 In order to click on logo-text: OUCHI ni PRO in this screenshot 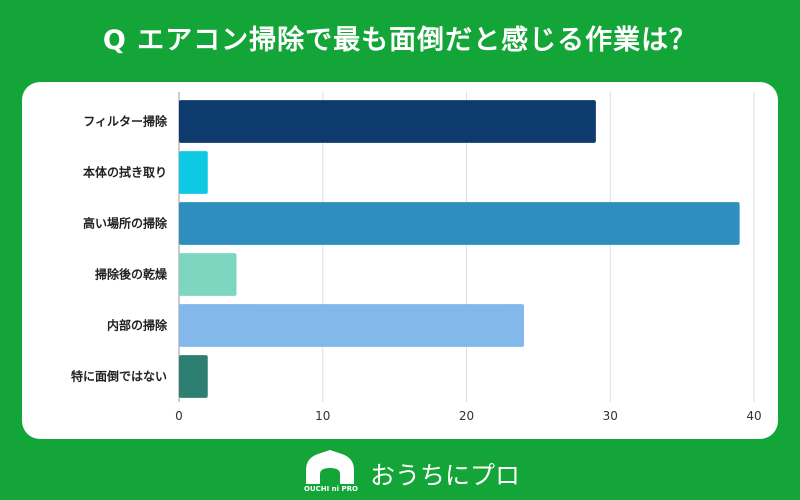, I will do `click(331, 489)`.